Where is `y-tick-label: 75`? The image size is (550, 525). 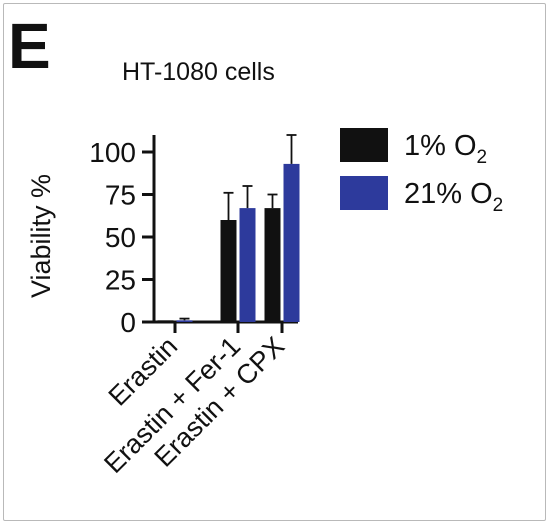 y-tick-label: 75 is located at coordinates (120, 195).